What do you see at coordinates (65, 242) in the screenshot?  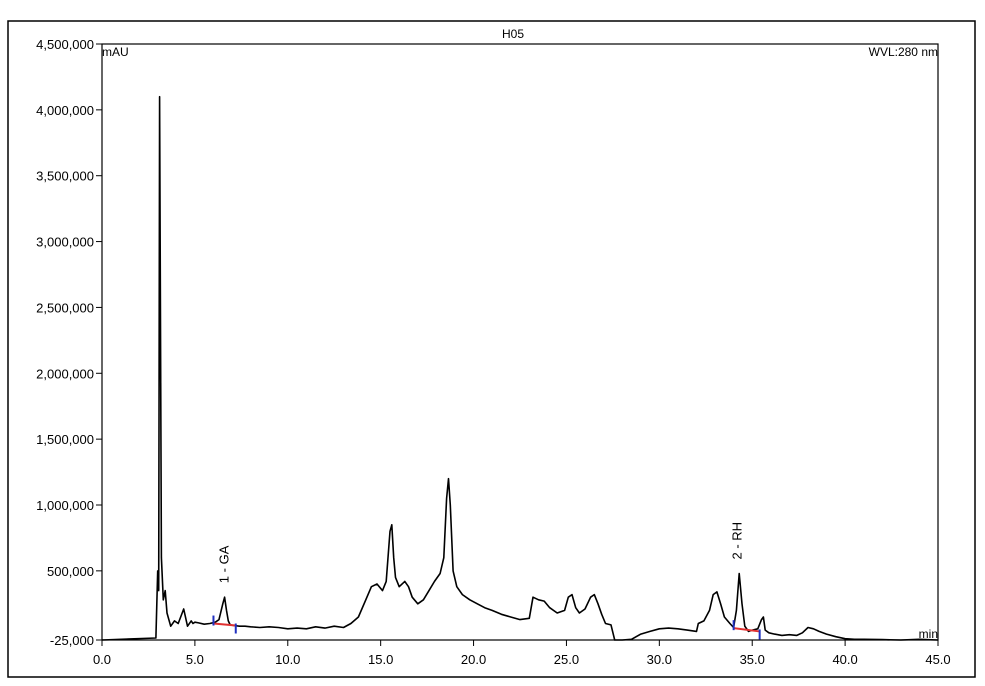 I see `y-tick-label: 3,000,000` at bounding box center [65, 242].